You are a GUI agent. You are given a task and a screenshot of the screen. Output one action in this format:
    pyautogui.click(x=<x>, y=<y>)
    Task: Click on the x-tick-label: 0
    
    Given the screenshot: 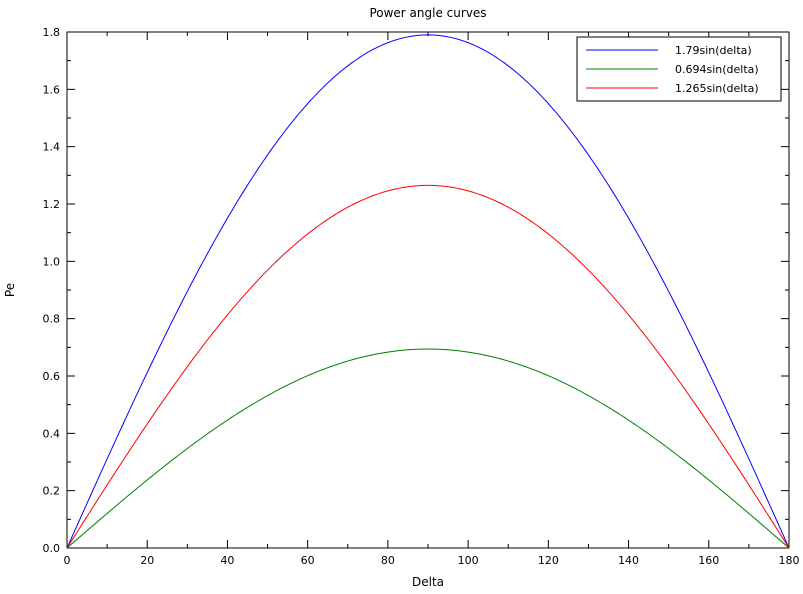 What is the action you would take?
    pyautogui.click(x=67, y=560)
    